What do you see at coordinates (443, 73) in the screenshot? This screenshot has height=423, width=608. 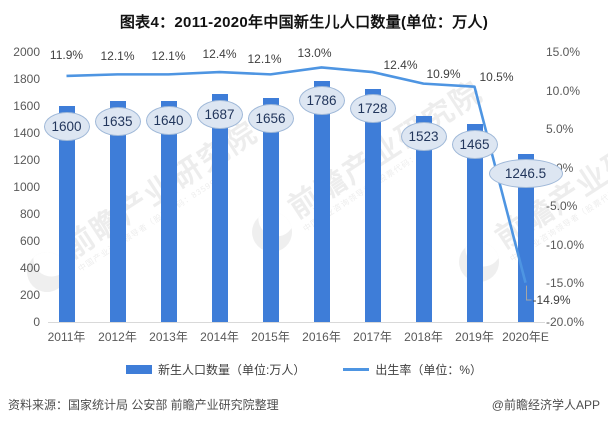 I see `birth-rate-label: 10.9%` at bounding box center [443, 73].